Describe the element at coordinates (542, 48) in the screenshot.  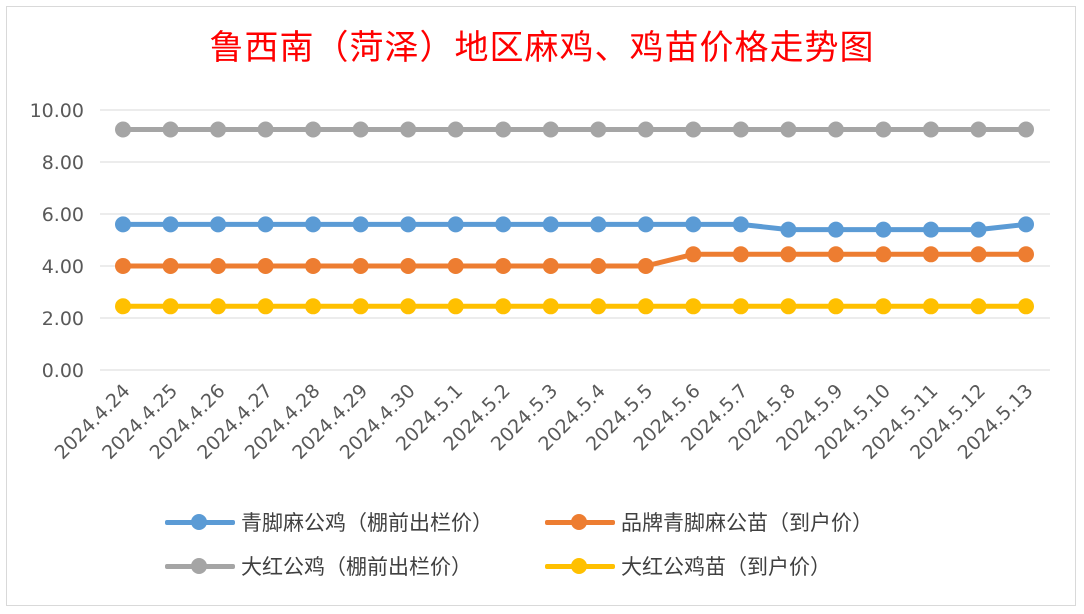
I see `chart-title: 鲁西南（菏泽）地区麻鸡、鸡苗价格走势图` at that location.